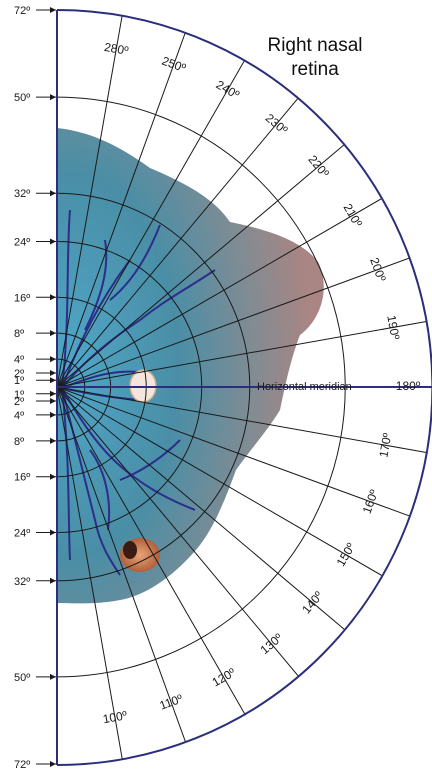 The image size is (432, 775). Describe the element at coordinates (385, 444) in the screenshot. I see `meridian-label-170: 170º` at that location.